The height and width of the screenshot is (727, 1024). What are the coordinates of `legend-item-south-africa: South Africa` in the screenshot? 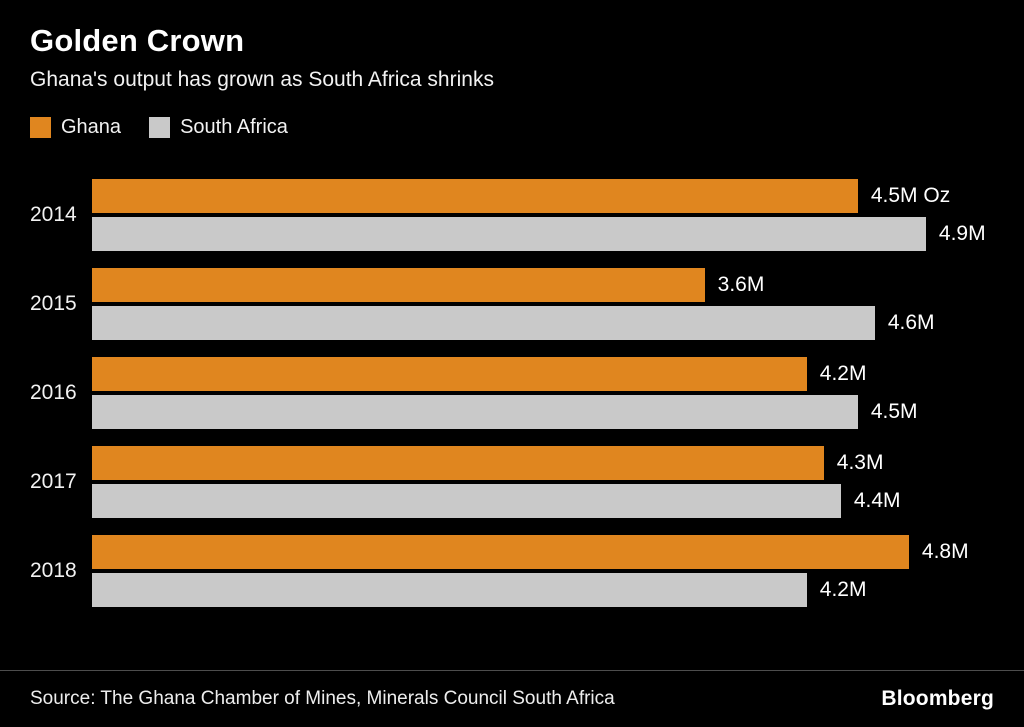 It's located at (218, 127).